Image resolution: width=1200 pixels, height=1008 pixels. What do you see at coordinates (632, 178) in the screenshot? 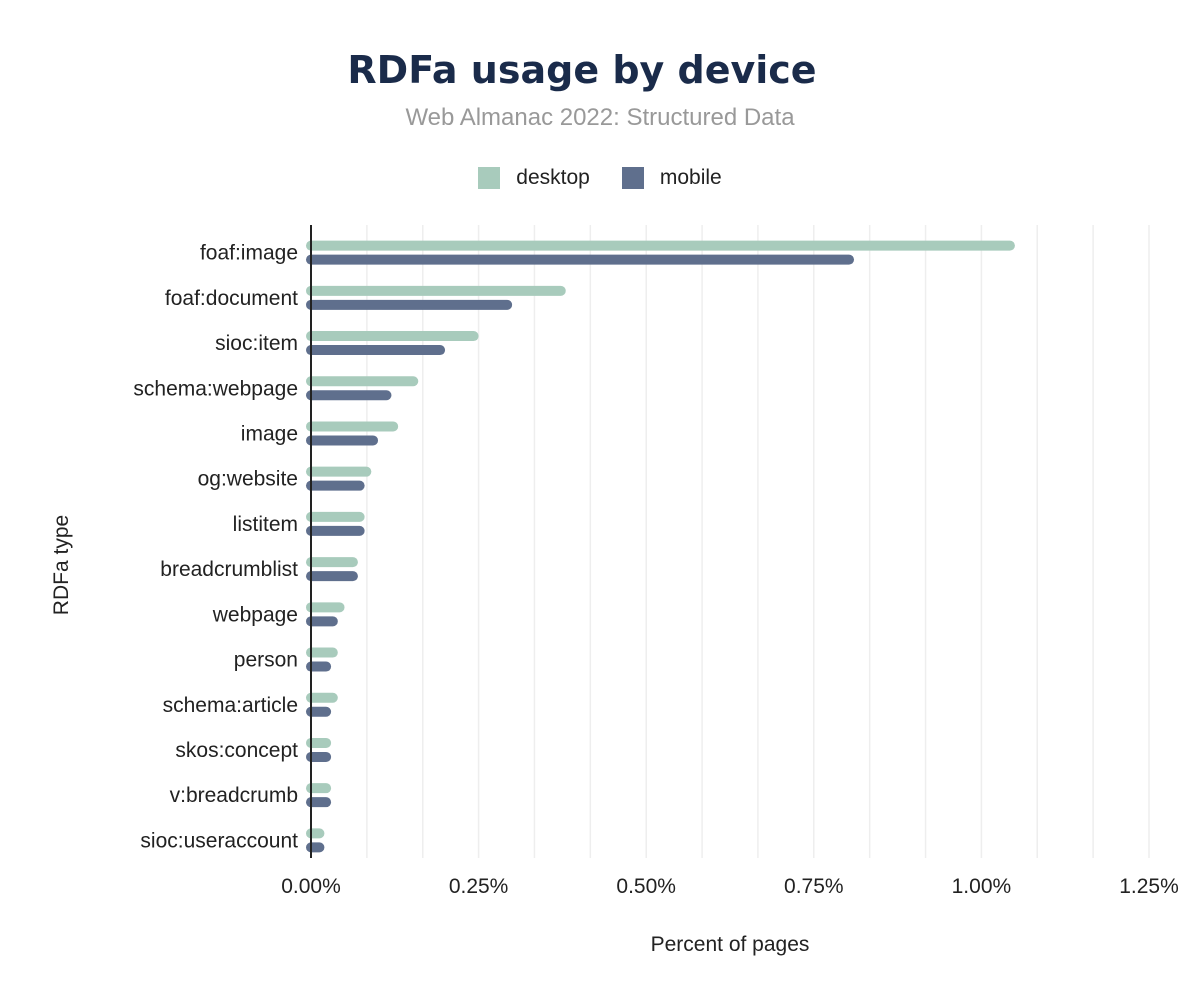
I see `legend-swatch-mobile` at bounding box center [632, 178].